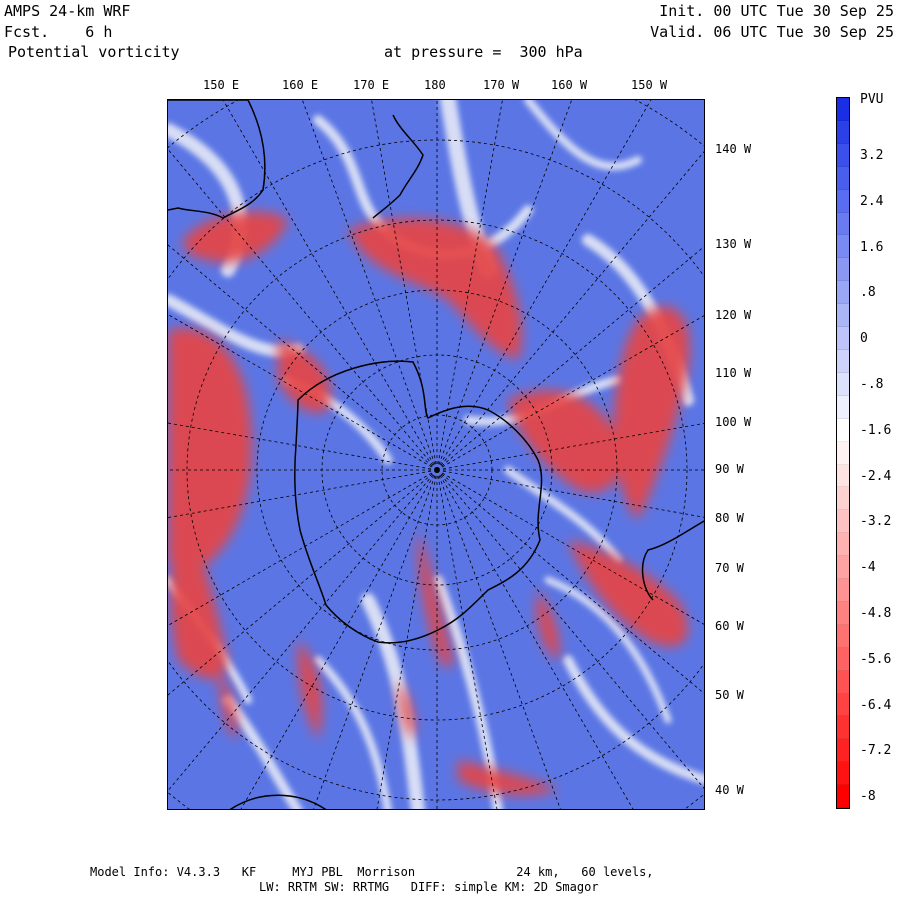 Image resolution: width=900 pixels, height=900 pixels. What do you see at coordinates (872, 155) in the screenshot?
I see `colorbar-label: 3.2` at bounding box center [872, 155].